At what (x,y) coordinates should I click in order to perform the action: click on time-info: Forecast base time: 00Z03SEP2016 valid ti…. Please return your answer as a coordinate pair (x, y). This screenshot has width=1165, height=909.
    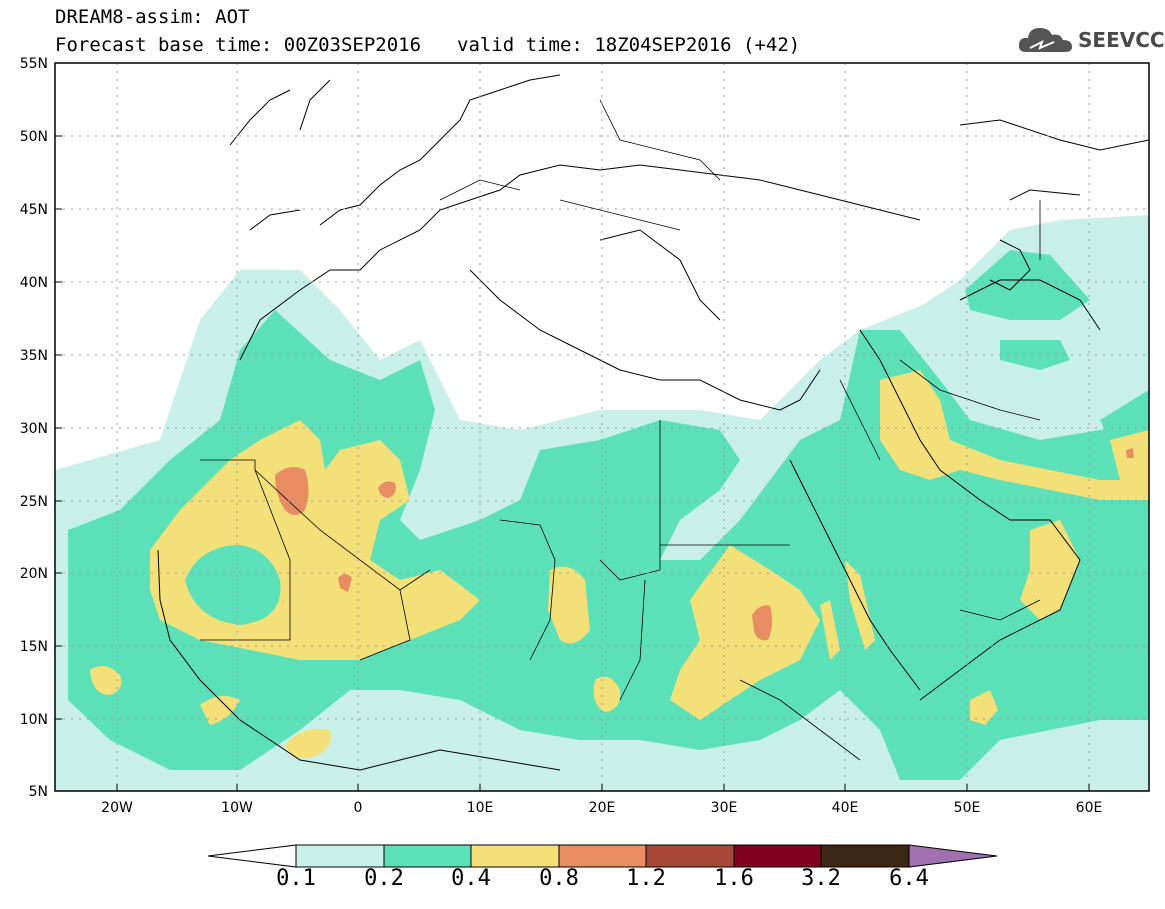
    Looking at the image, I should click on (427, 45).